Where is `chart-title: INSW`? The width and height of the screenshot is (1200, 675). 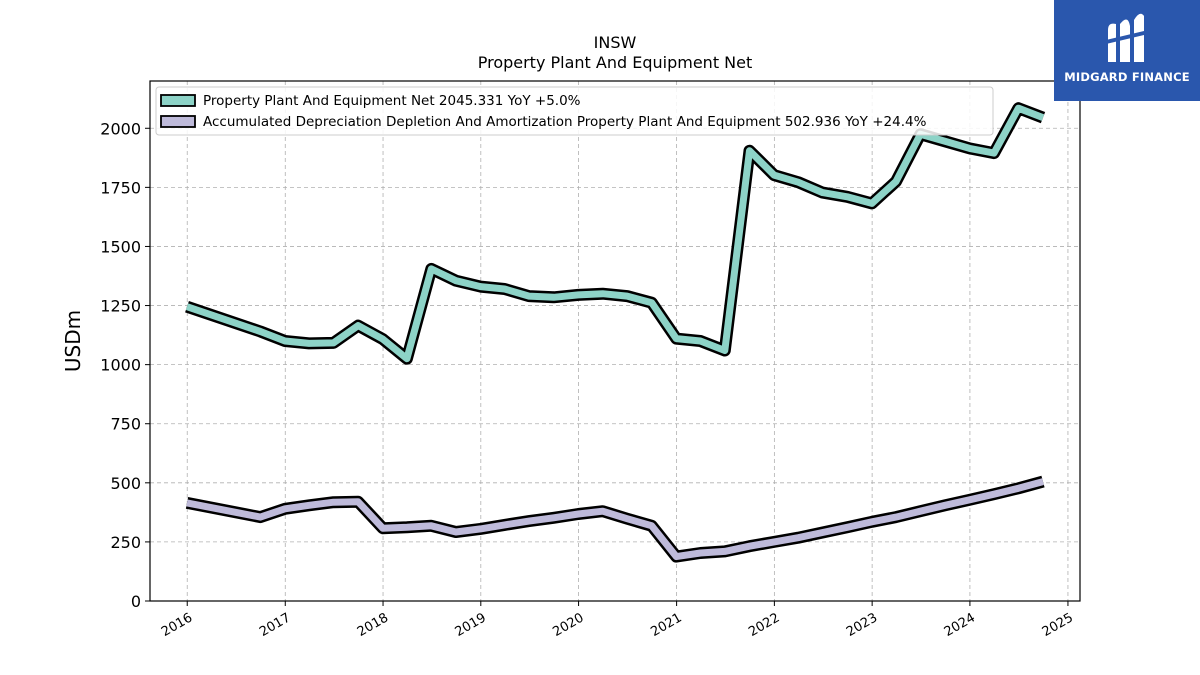 chart-title: INSW is located at coordinates (615, 42).